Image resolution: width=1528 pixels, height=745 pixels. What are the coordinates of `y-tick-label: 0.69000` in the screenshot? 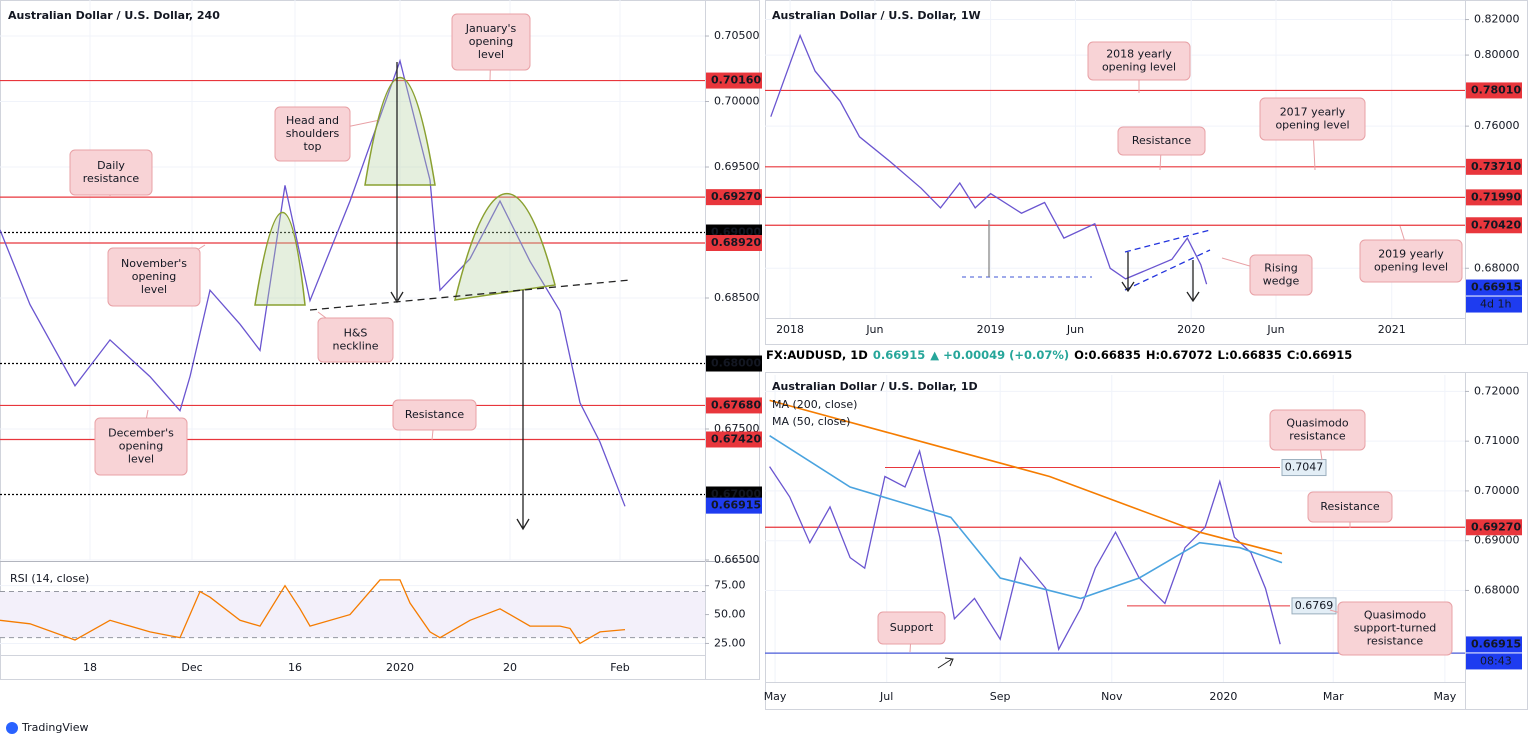 It's located at (1497, 540).